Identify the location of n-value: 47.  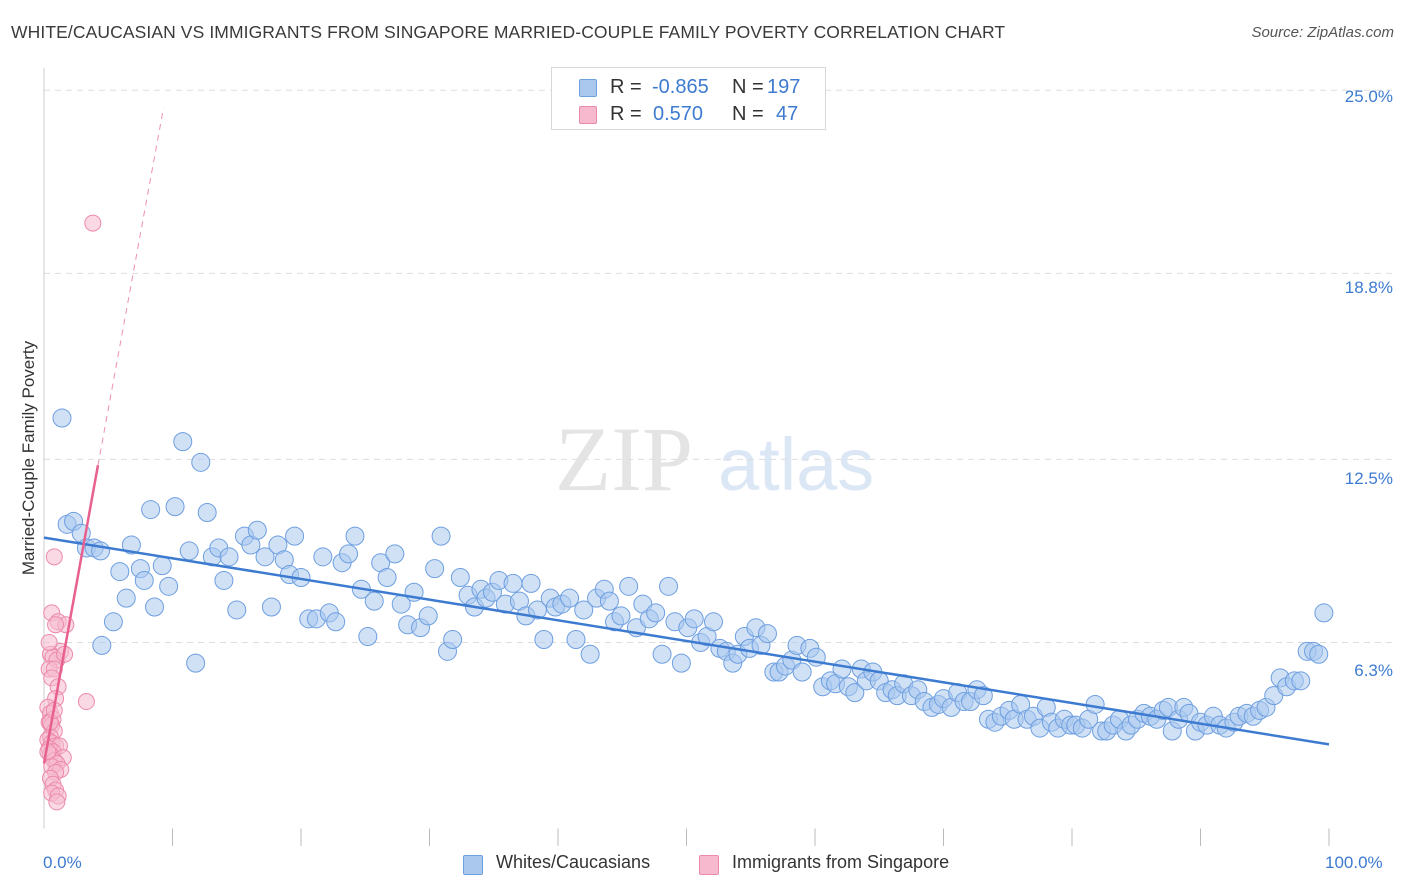
(787, 114).